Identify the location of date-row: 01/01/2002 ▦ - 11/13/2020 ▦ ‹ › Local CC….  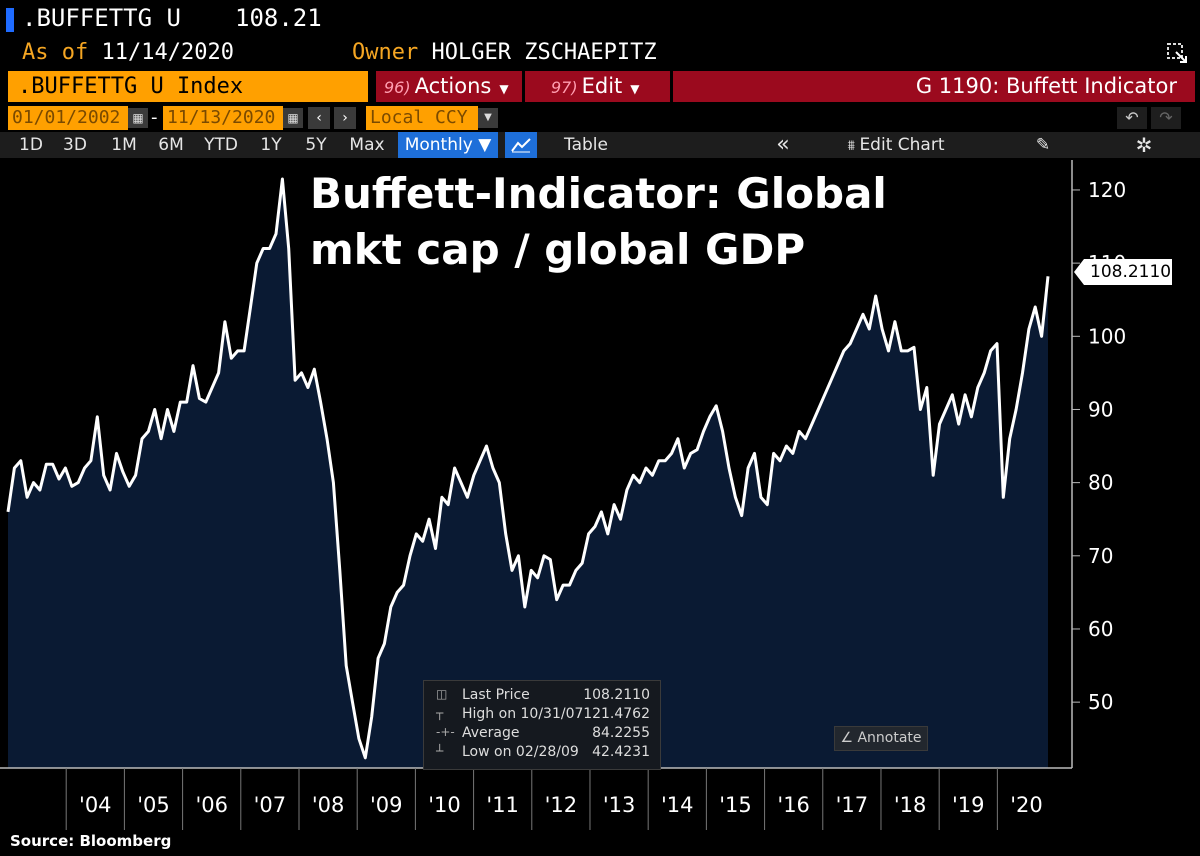
(600, 118).